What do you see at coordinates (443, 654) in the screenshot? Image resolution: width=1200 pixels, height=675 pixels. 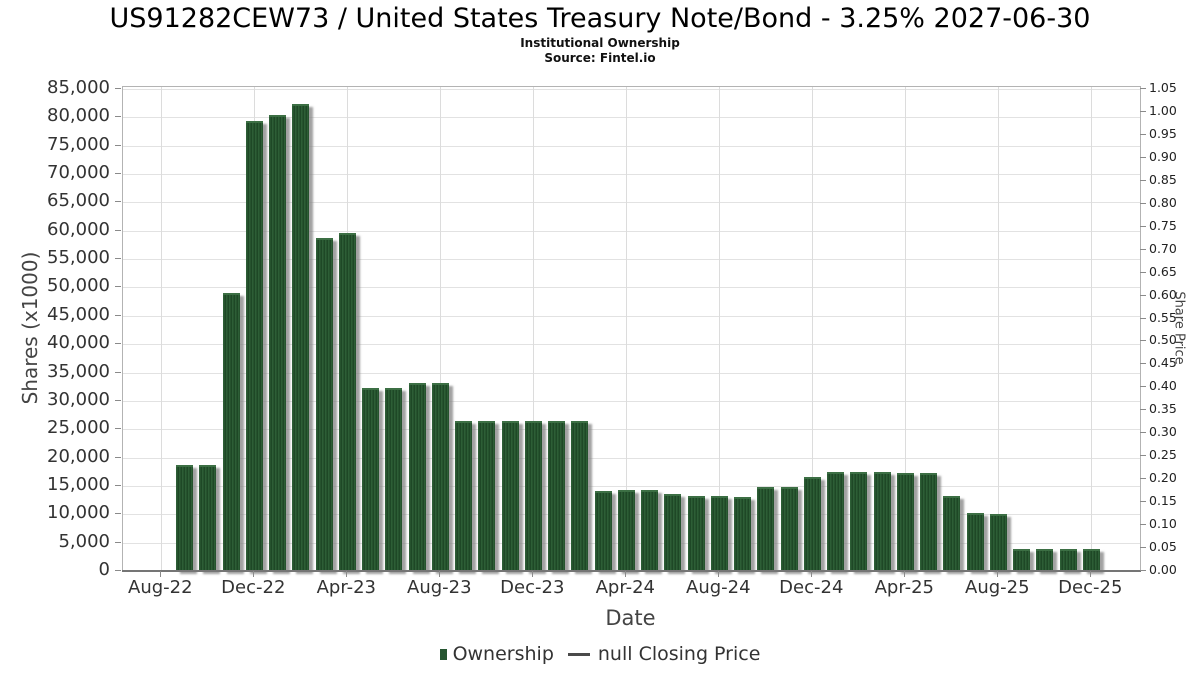 I see `ownership-series-marker-icon` at bounding box center [443, 654].